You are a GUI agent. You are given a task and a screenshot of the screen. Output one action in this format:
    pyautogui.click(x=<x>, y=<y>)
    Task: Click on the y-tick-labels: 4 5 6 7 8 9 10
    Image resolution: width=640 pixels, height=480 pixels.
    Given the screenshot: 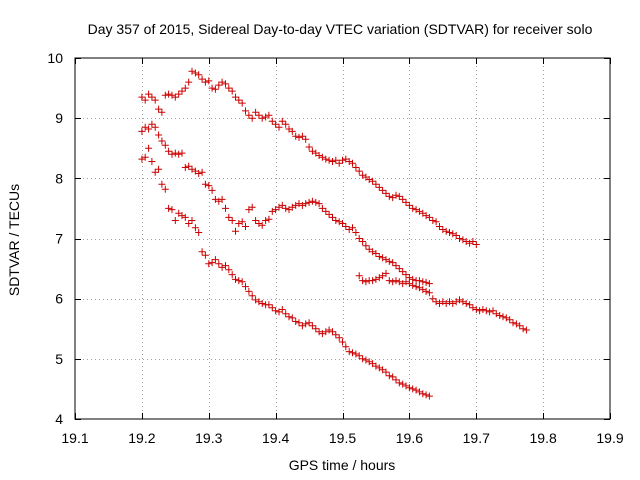 What is the action you would take?
    pyautogui.click(x=55, y=238)
    